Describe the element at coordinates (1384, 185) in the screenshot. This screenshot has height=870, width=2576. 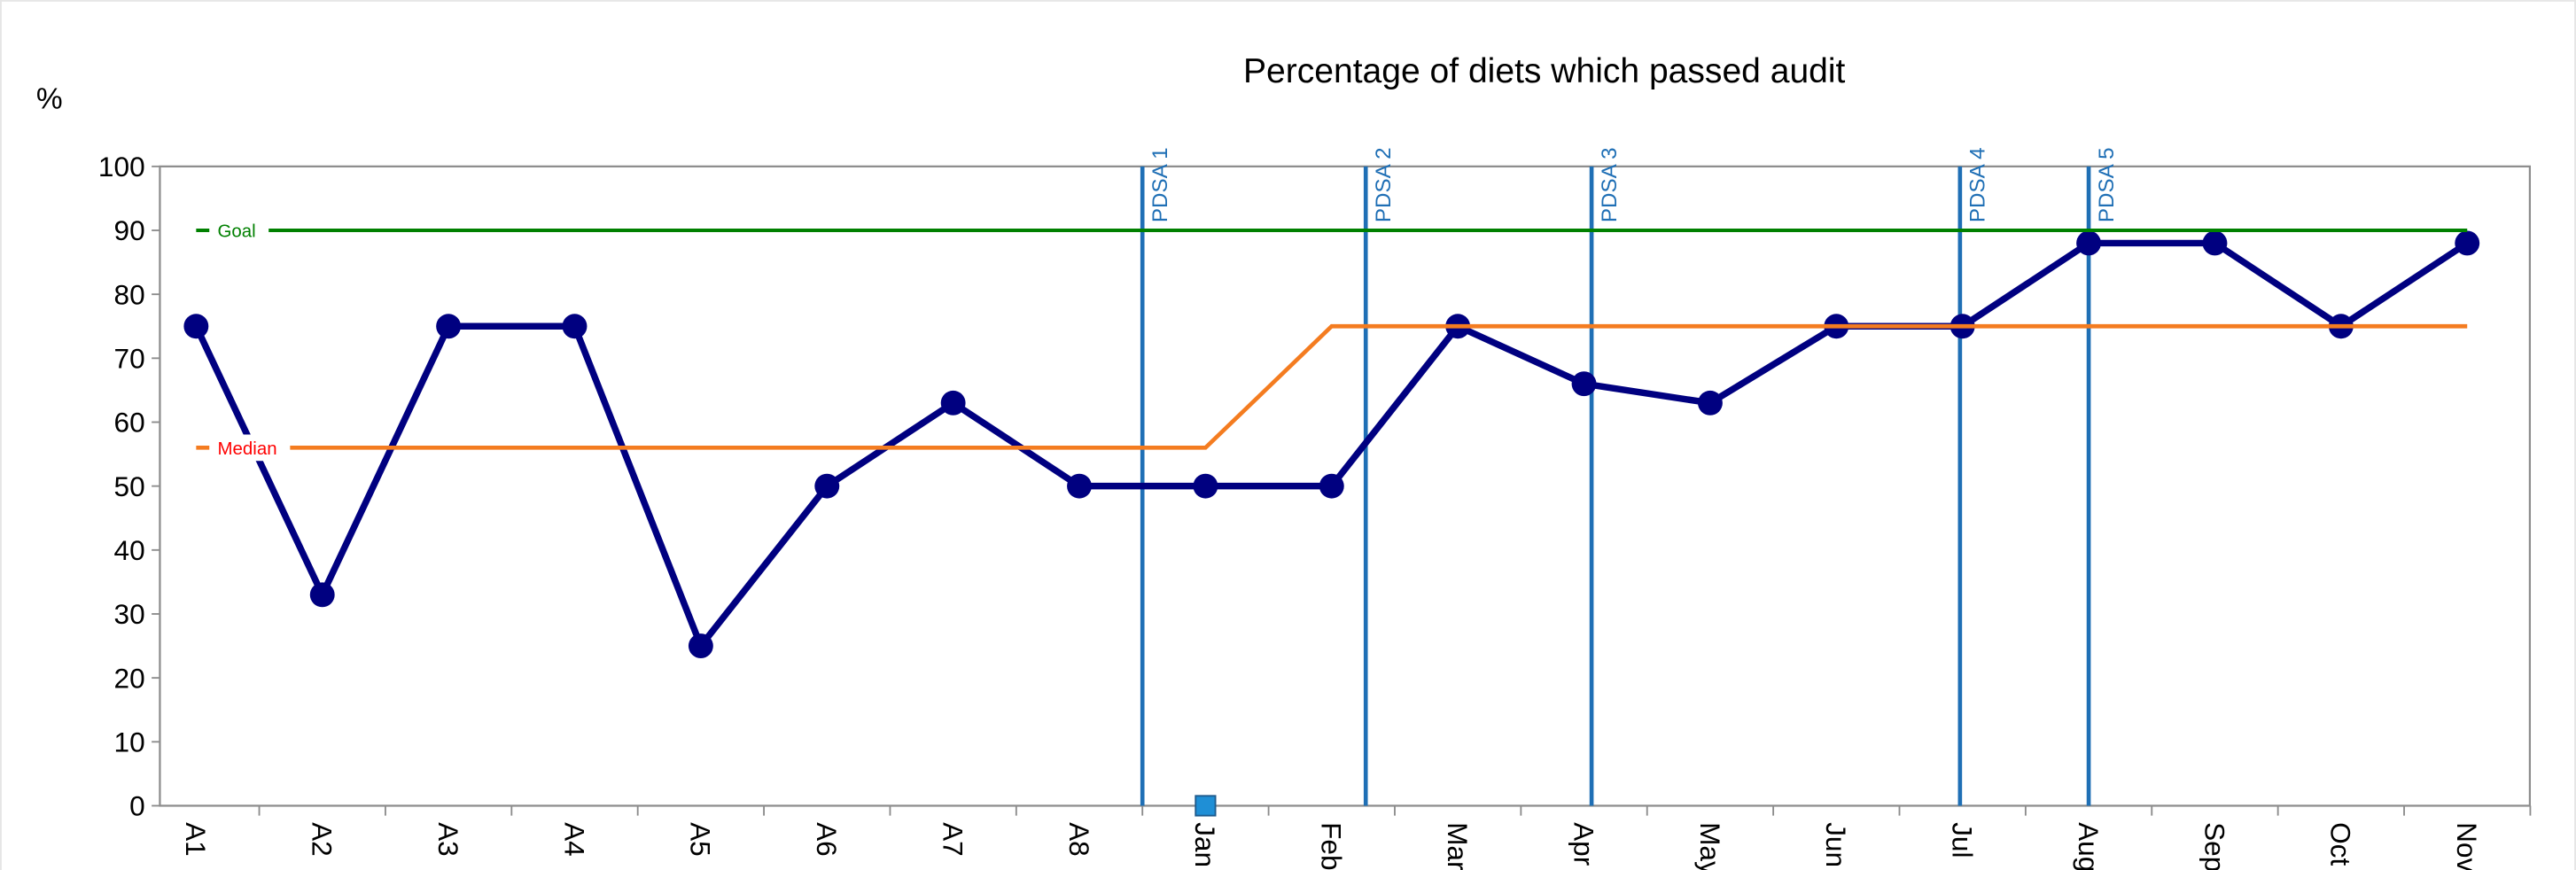
I see `pdsa-label: PDSA 2` at that location.